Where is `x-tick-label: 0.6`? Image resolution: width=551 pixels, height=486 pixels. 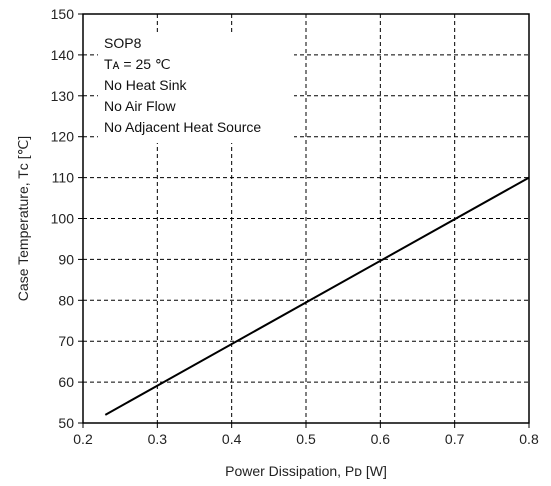
x-tick-label: 0.6 is located at coordinates (381, 439).